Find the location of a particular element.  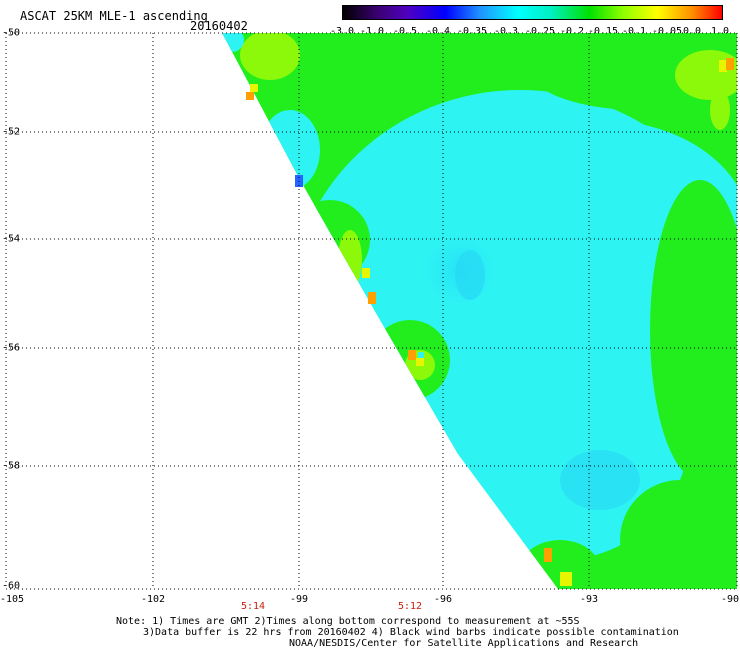

colorbar is located at coordinates (532, 12).